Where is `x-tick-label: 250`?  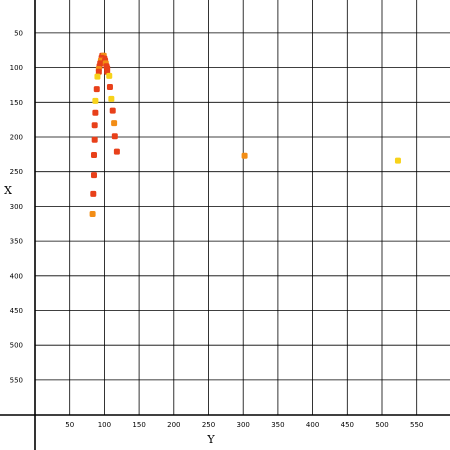
x-tick-label: 250 is located at coordinates (208, 425).